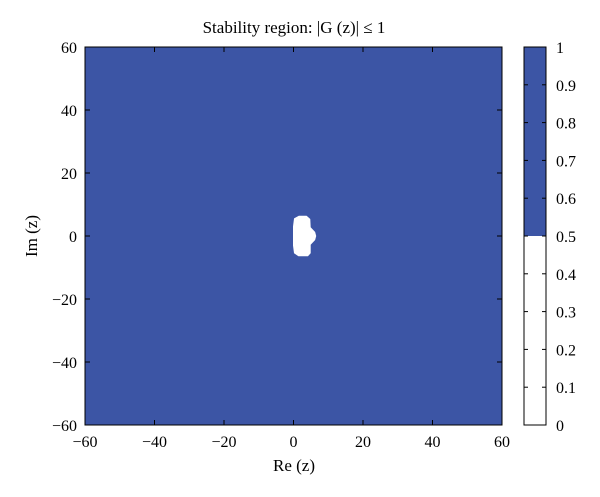  What do you see at coordinates (502, 442) in the screenshot?
I see `x-tick-label: 60` at bounding box center [502, 442].